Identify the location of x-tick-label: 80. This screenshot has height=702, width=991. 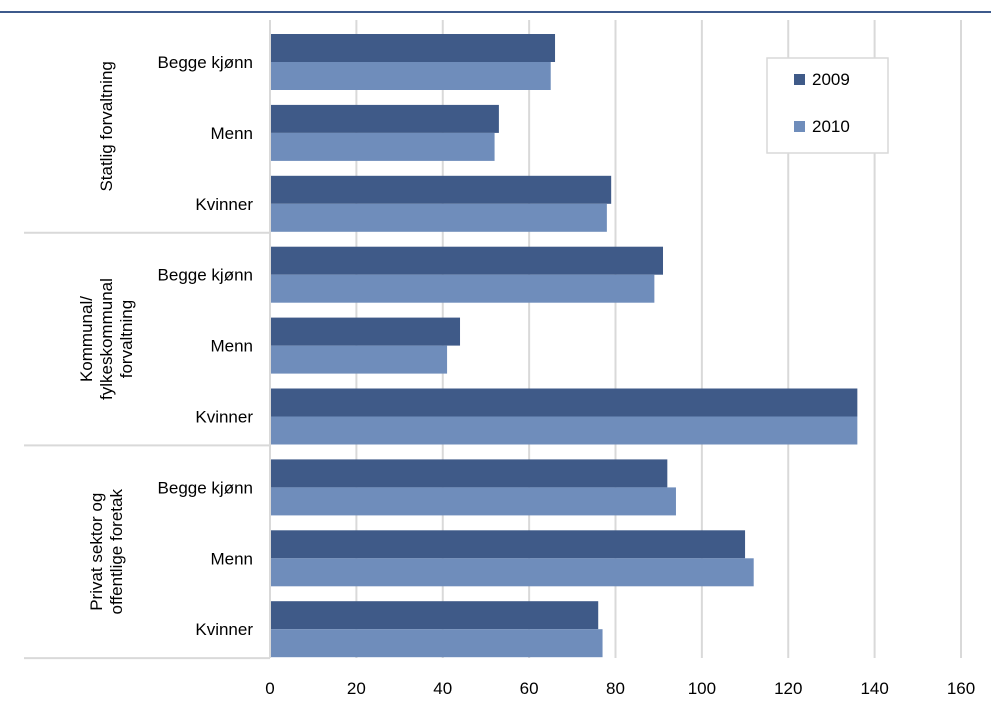
(615, 688).